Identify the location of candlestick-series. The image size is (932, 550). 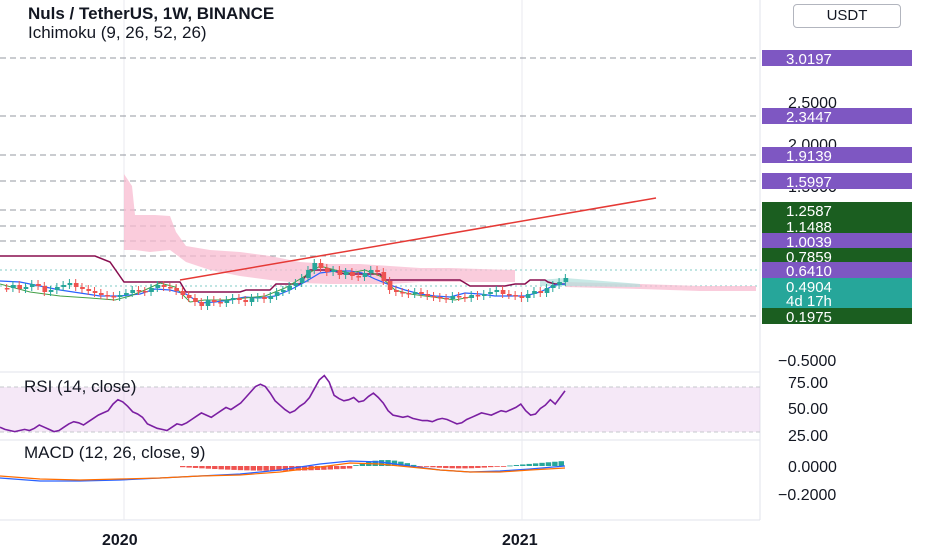
(286, 284).